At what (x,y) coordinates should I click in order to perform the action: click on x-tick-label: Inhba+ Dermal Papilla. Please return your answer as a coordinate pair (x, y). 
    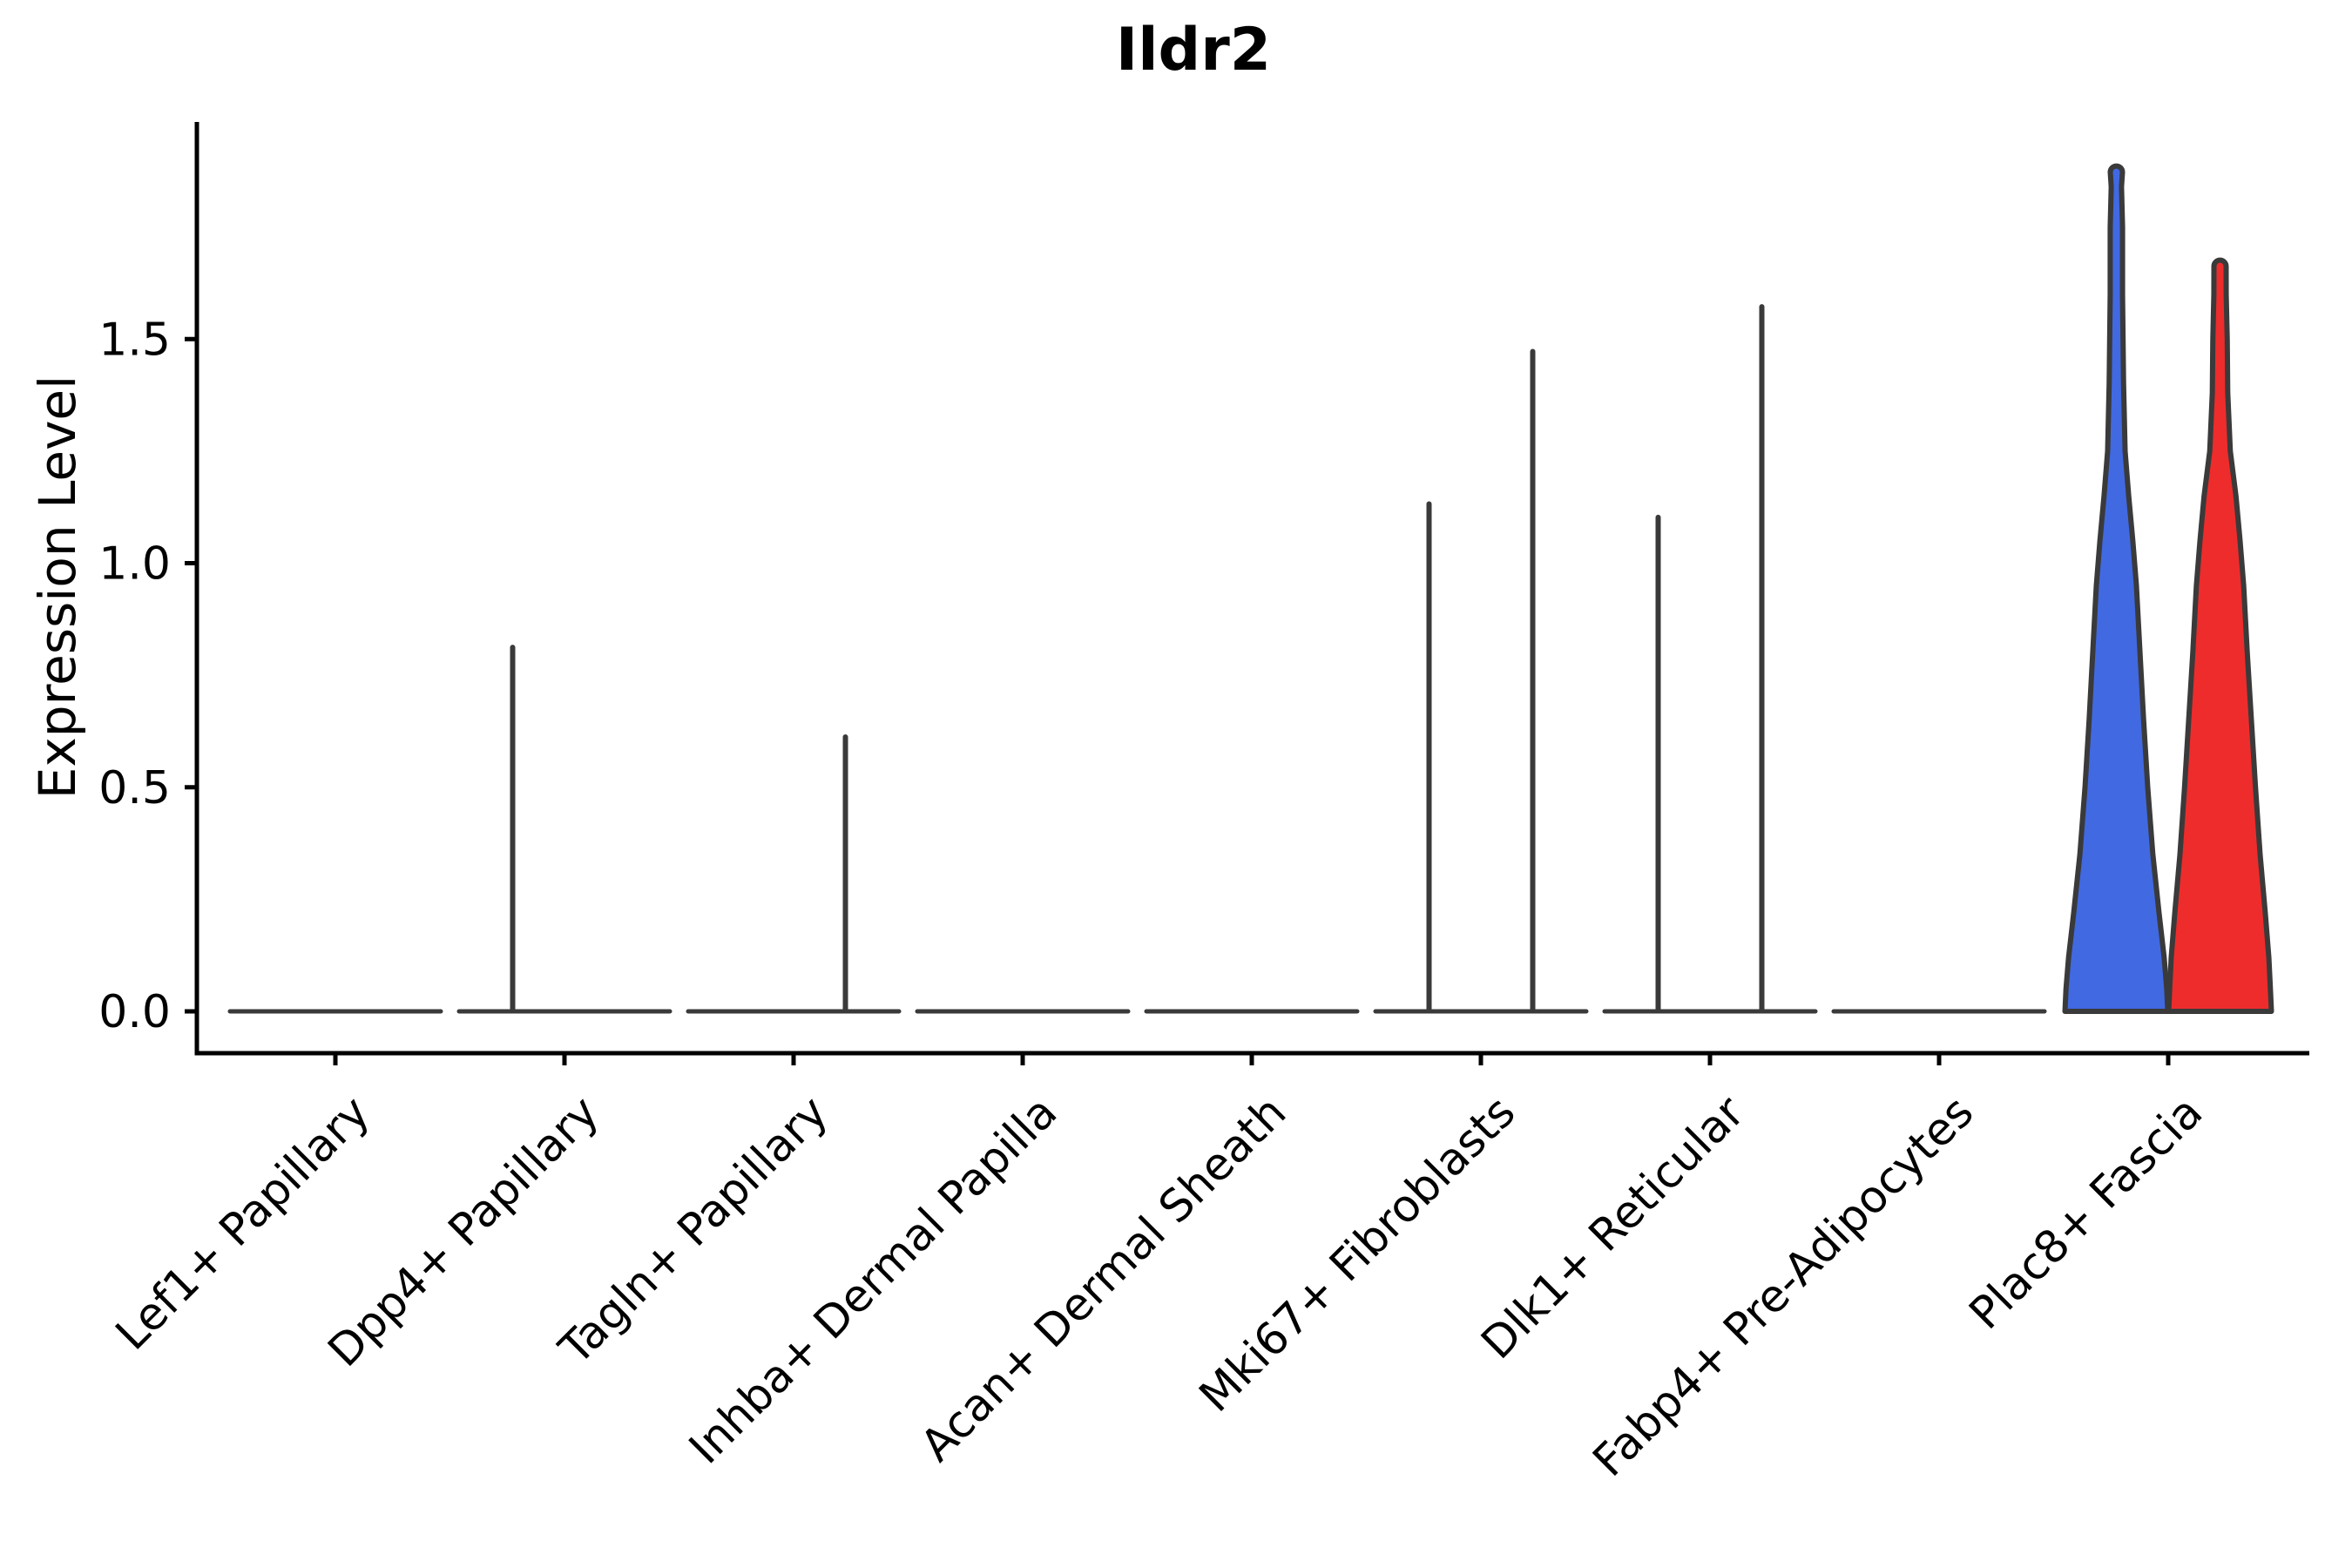
    Looking at the image, I should click on (873, 1280).